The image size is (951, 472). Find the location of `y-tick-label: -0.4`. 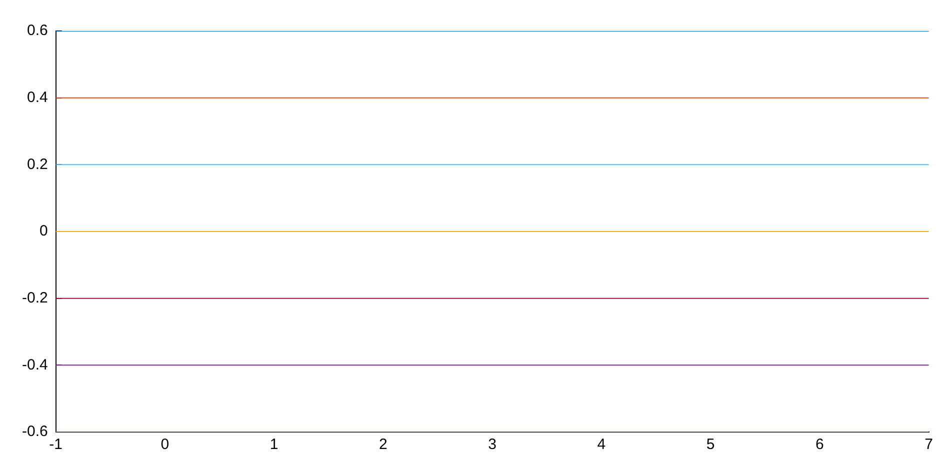

y-tick-label: -0.4 is located at coordinates (35, 365).